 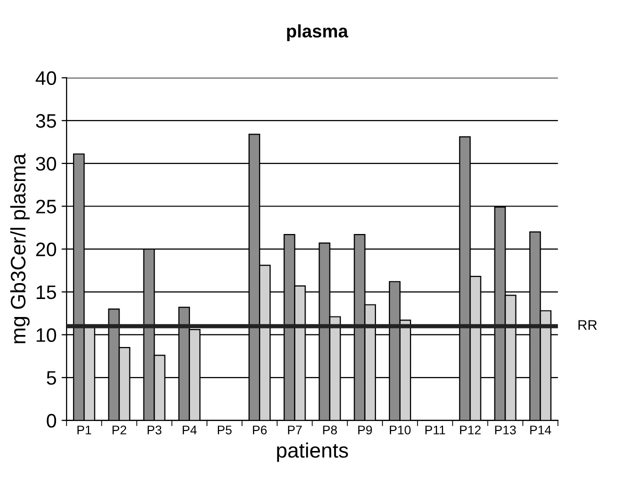 I want to click on y-tick-label: 25, so click(x=46, y=207).